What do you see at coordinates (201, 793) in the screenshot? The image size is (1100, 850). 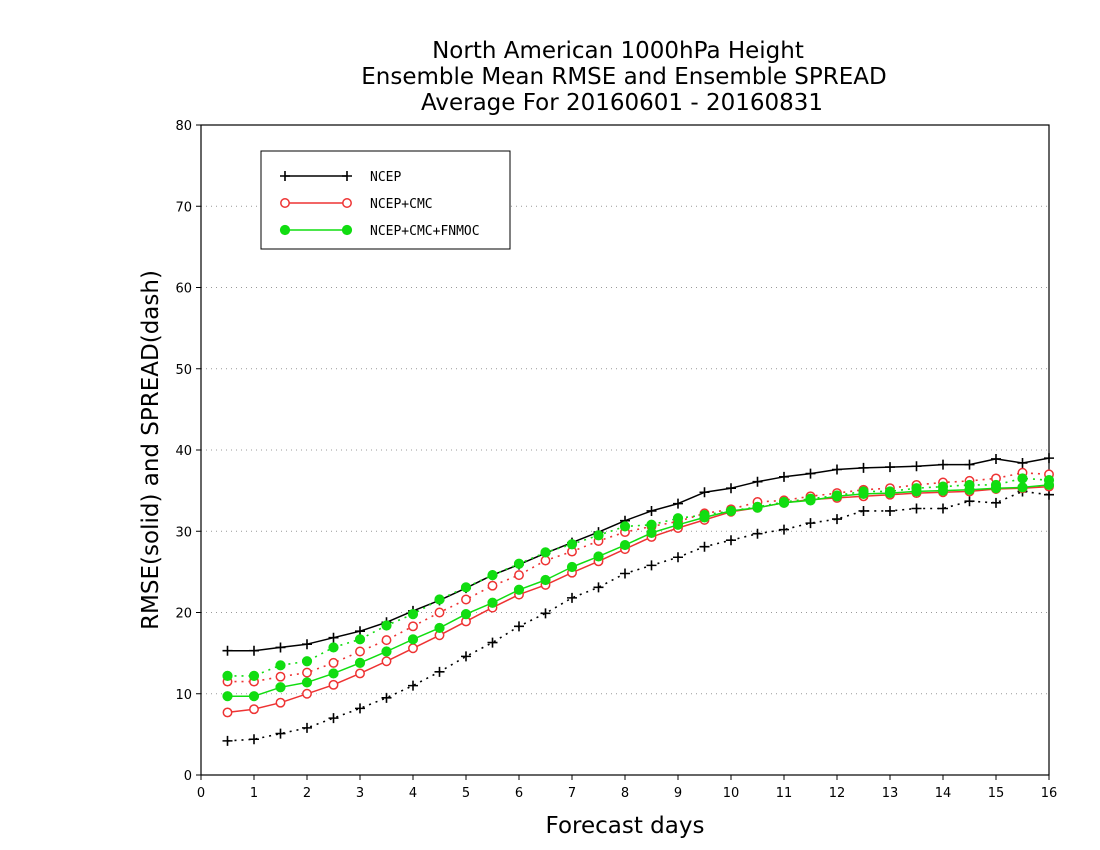 I see `x-tick-label: 0` at bounding box center [201, 793].